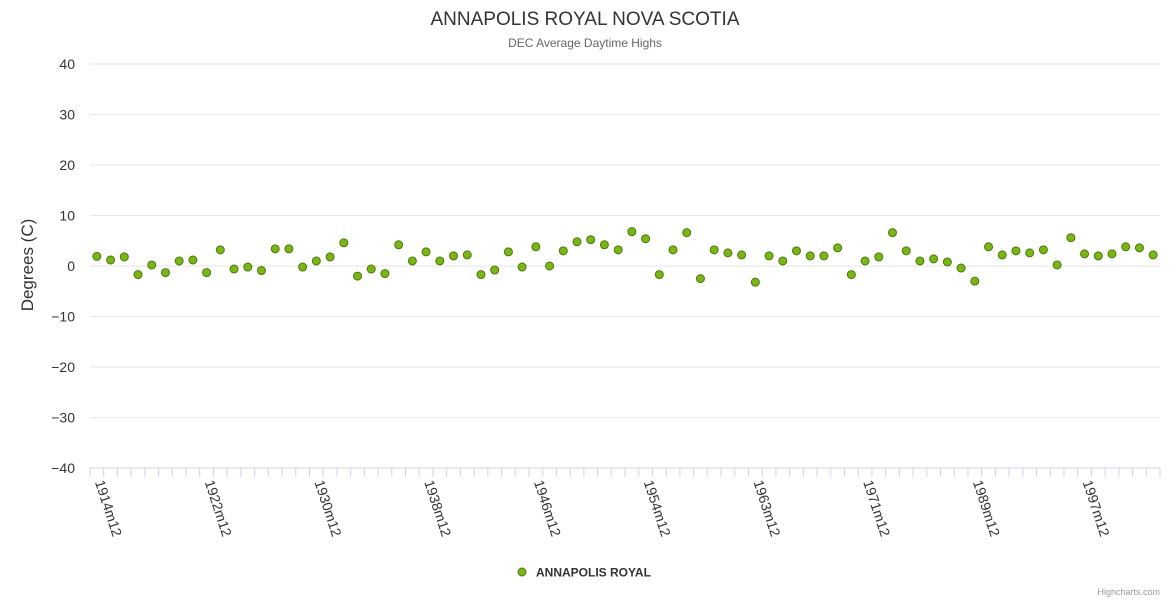 The width and height of the screenshot is (1170, 605). What do you see at coordinates (63, 266) in the screenshot?
I see `y-axis: −40 −30 −20 −10 0 10 20 30 40` at bounding box center [63, 266].